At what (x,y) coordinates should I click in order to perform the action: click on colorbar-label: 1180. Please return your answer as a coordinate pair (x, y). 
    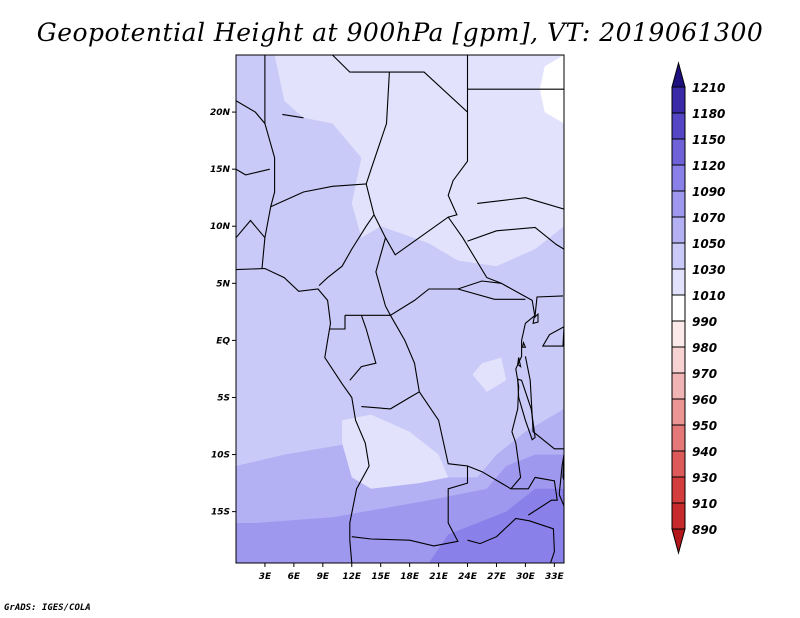
    Looking at the image, I should click on (708, 114).